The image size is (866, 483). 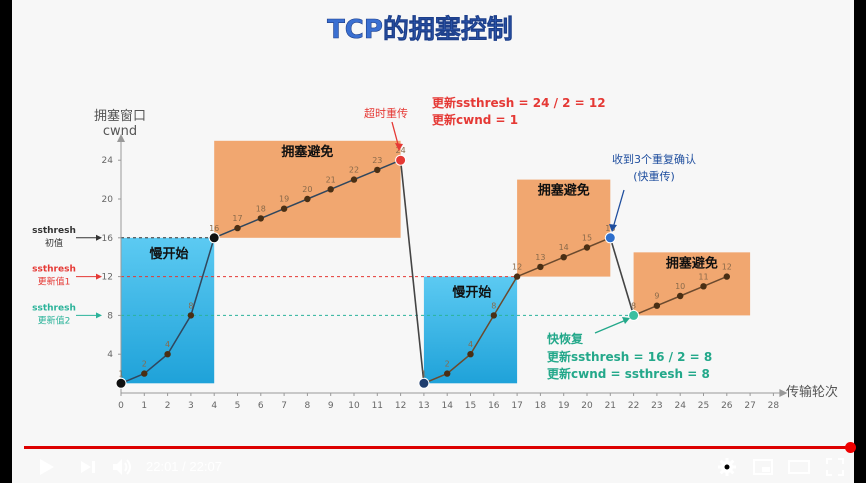 I want to click on x-tick-label: 4, so click(x=214, y=406).